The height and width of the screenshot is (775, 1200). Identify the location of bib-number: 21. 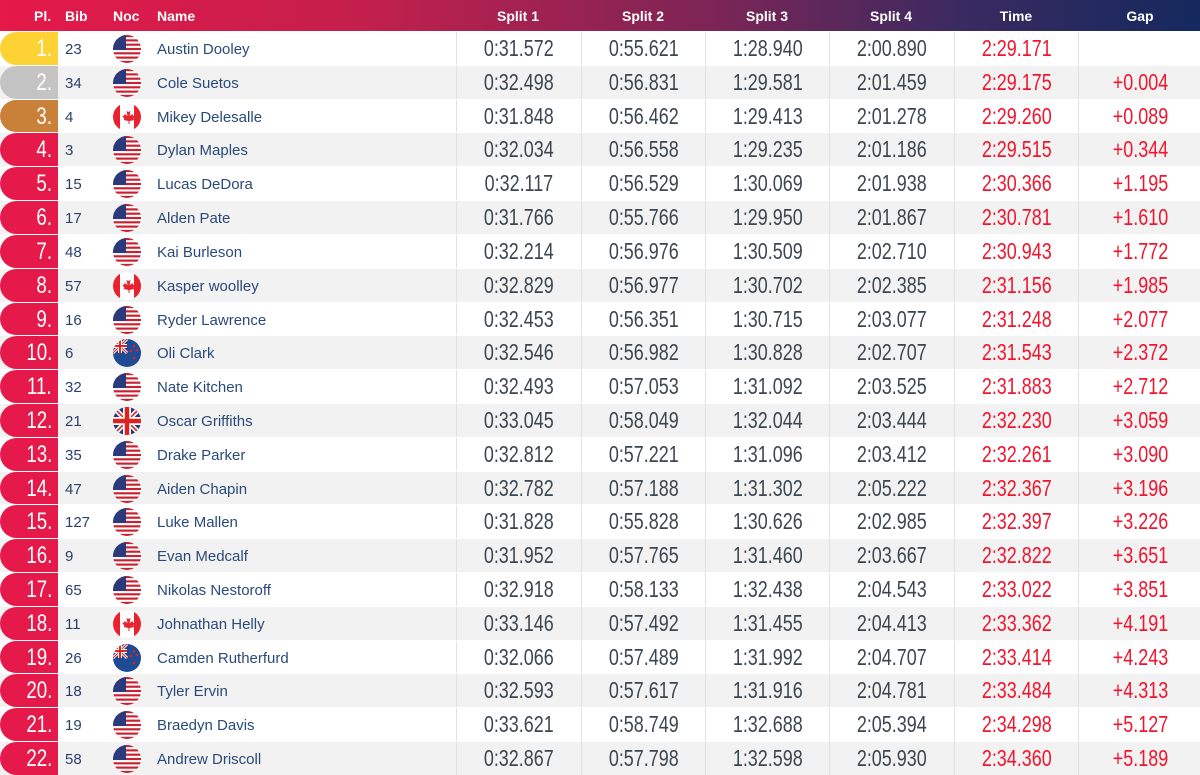
(73, 421).